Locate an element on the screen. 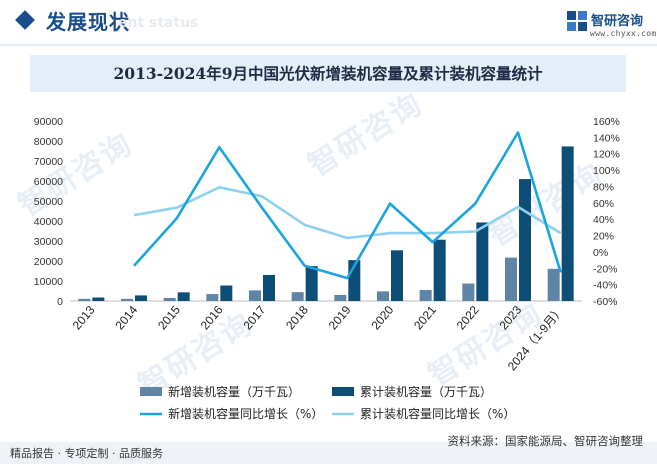  left-axis-tick-label: 90000 is located at coordinates (48, 122).